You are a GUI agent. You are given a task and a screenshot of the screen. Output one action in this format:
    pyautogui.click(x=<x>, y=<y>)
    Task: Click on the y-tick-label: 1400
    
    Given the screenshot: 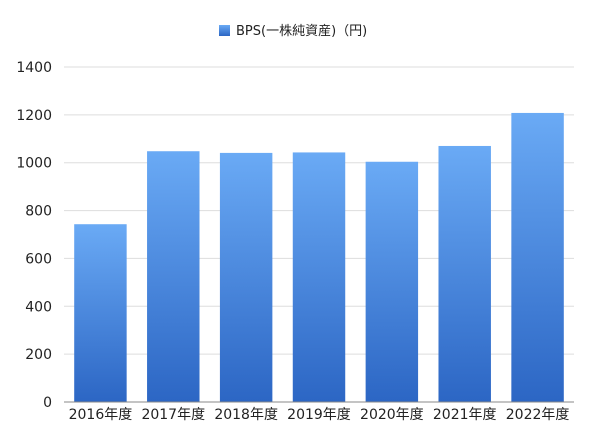 What is the action you would take?
    pyautogui.click(x=34, y=68)
    